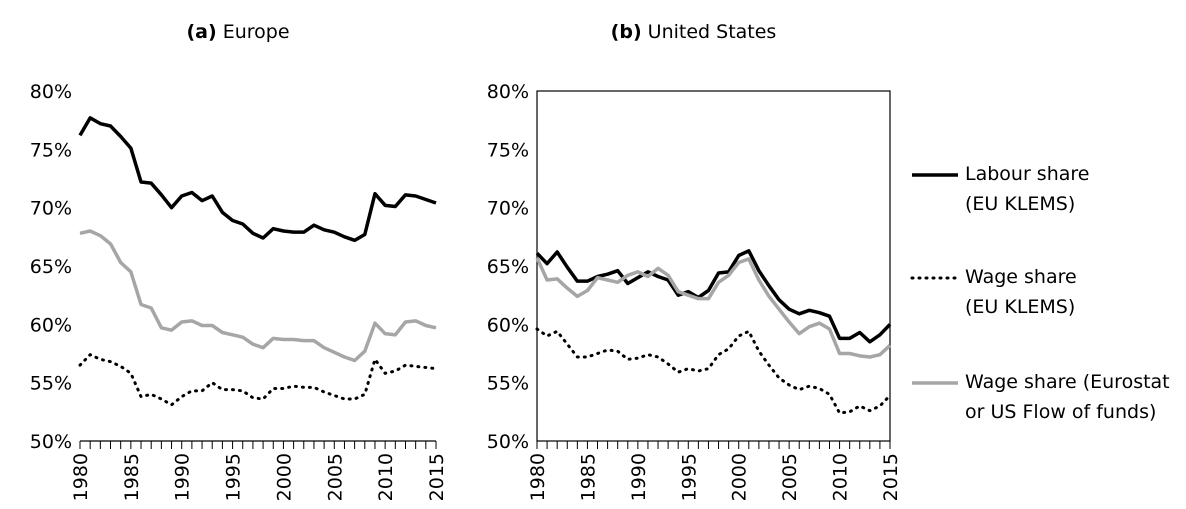 This screenshot has width=1186, height=509. What do you see at coordinates (712, 32) in the screenshot?
I see `panel-name: United States` at bounding box center [712, 32].